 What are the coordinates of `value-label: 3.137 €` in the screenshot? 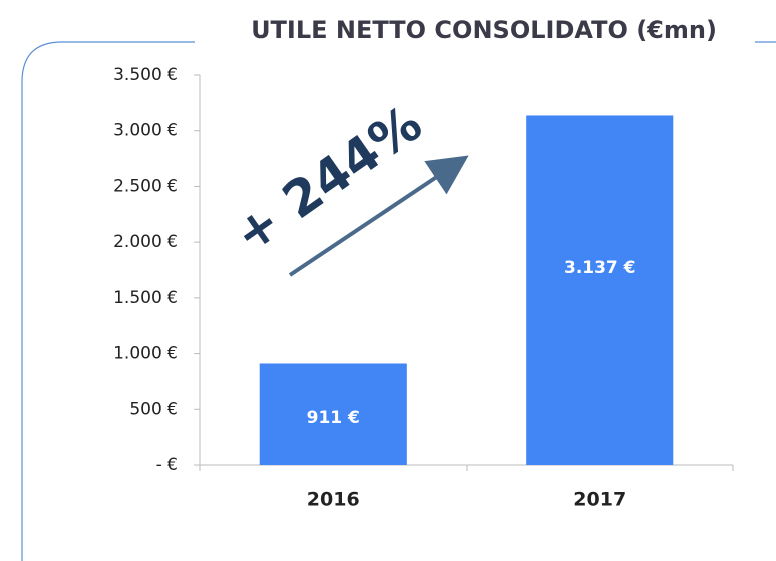 It's located at (600, 268).